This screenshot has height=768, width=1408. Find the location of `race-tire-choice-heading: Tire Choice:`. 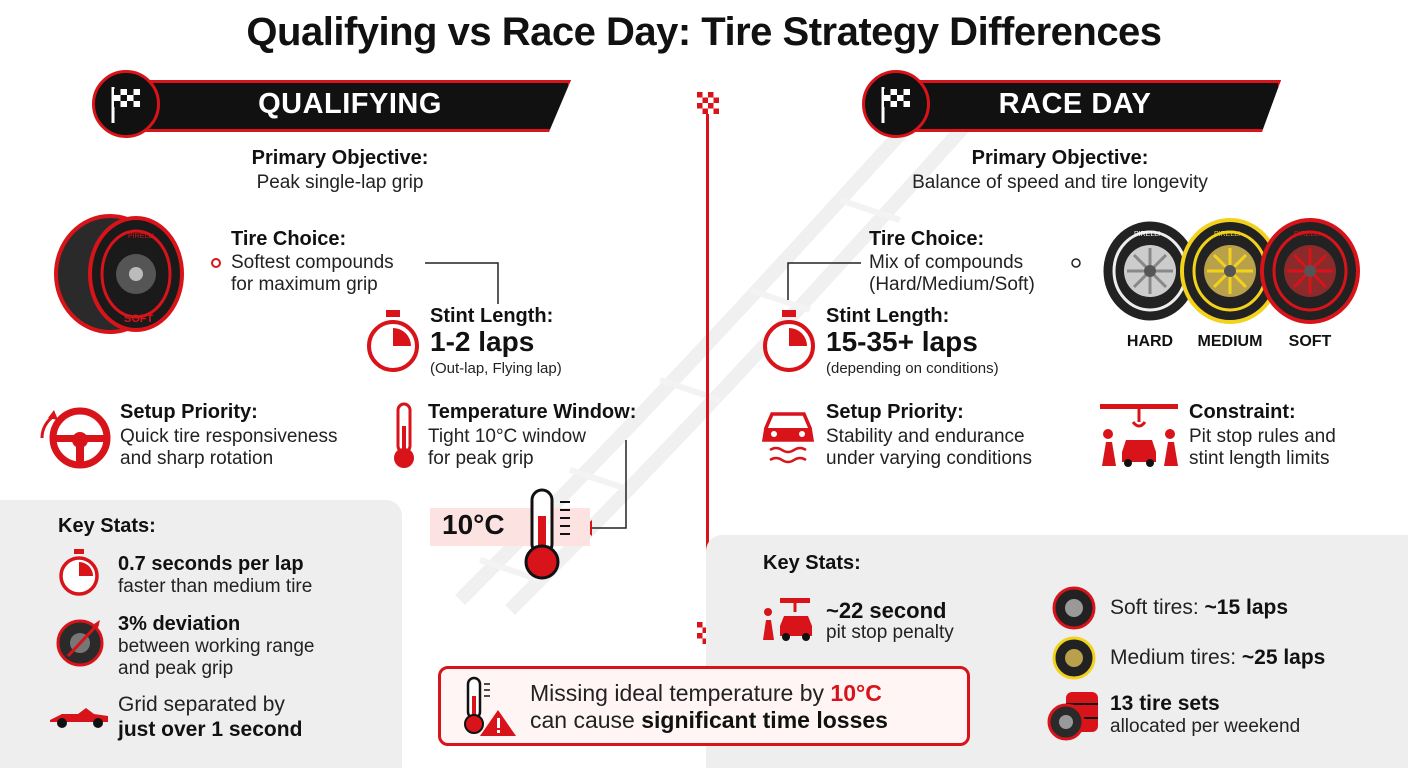

race-tire-choice-heading: Tire Choice: is located at coordinates (927, 239).